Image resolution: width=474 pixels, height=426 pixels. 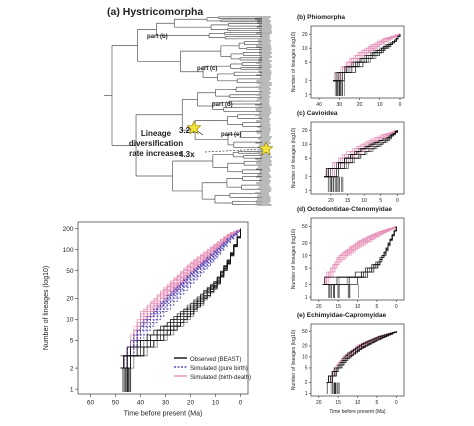 I want to click on label-part-d: part (d), so click(x=222, y=105).